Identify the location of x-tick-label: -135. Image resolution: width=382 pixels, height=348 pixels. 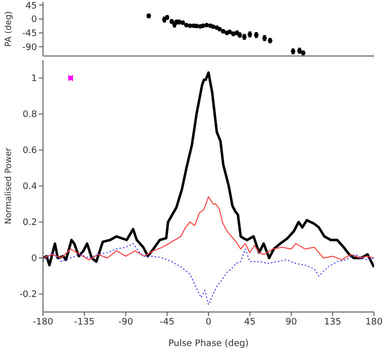
(84, 322).